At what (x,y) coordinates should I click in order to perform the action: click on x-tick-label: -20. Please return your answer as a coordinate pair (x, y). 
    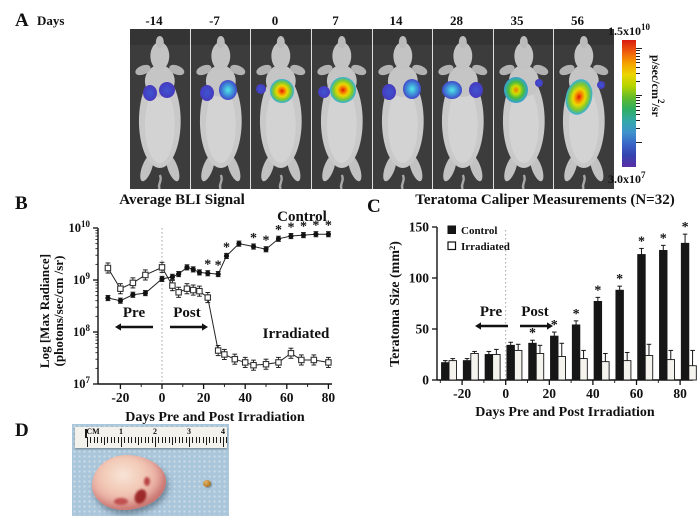
    Looking at the image, I should click on (462, 393).